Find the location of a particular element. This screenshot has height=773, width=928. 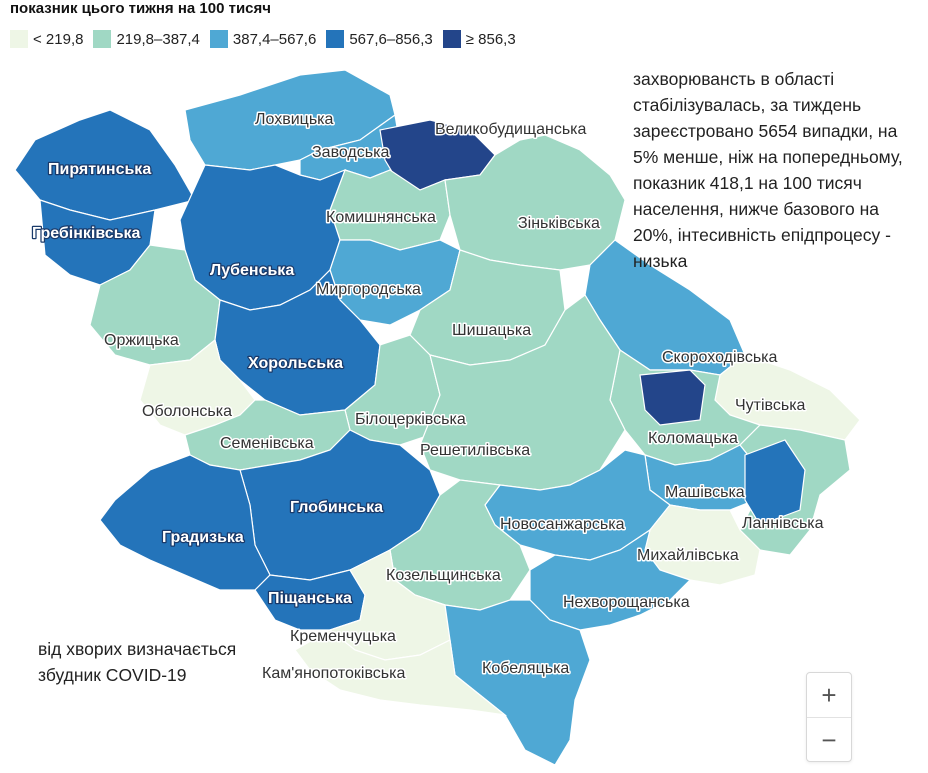

label-orzhytska: Оржицька is located at coordinates (141, 340).